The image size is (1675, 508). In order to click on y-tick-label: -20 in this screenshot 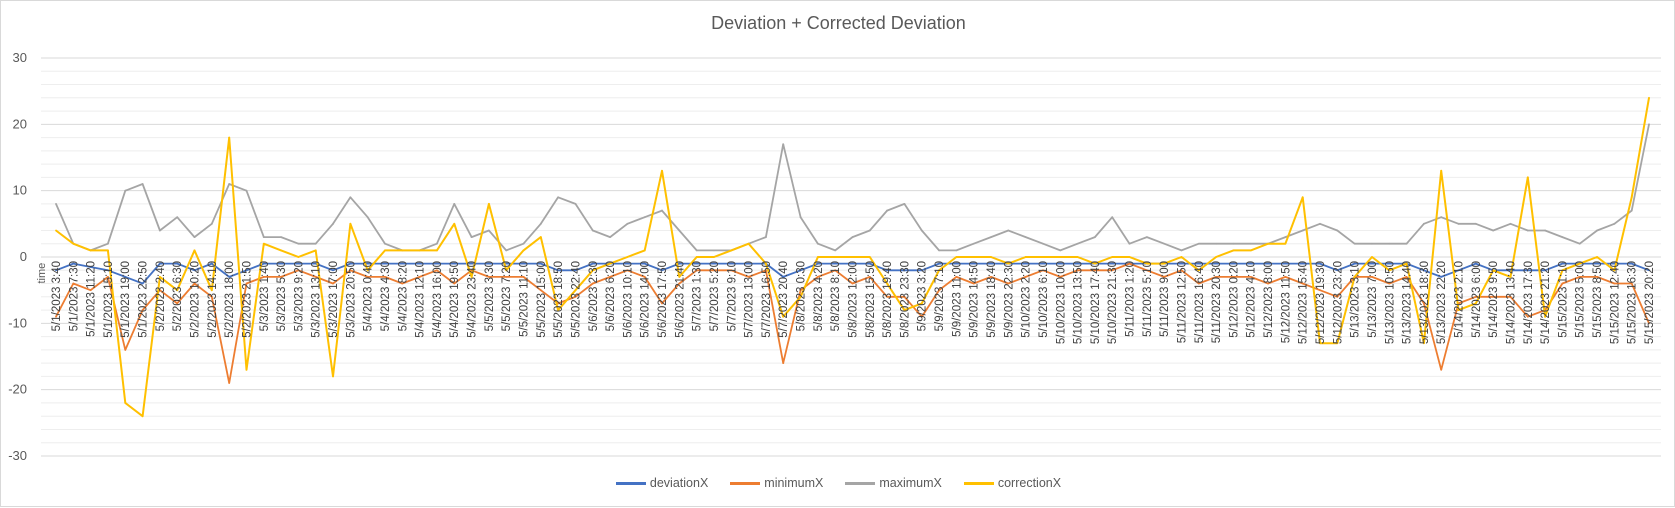, I will do `click(17, 389)`.